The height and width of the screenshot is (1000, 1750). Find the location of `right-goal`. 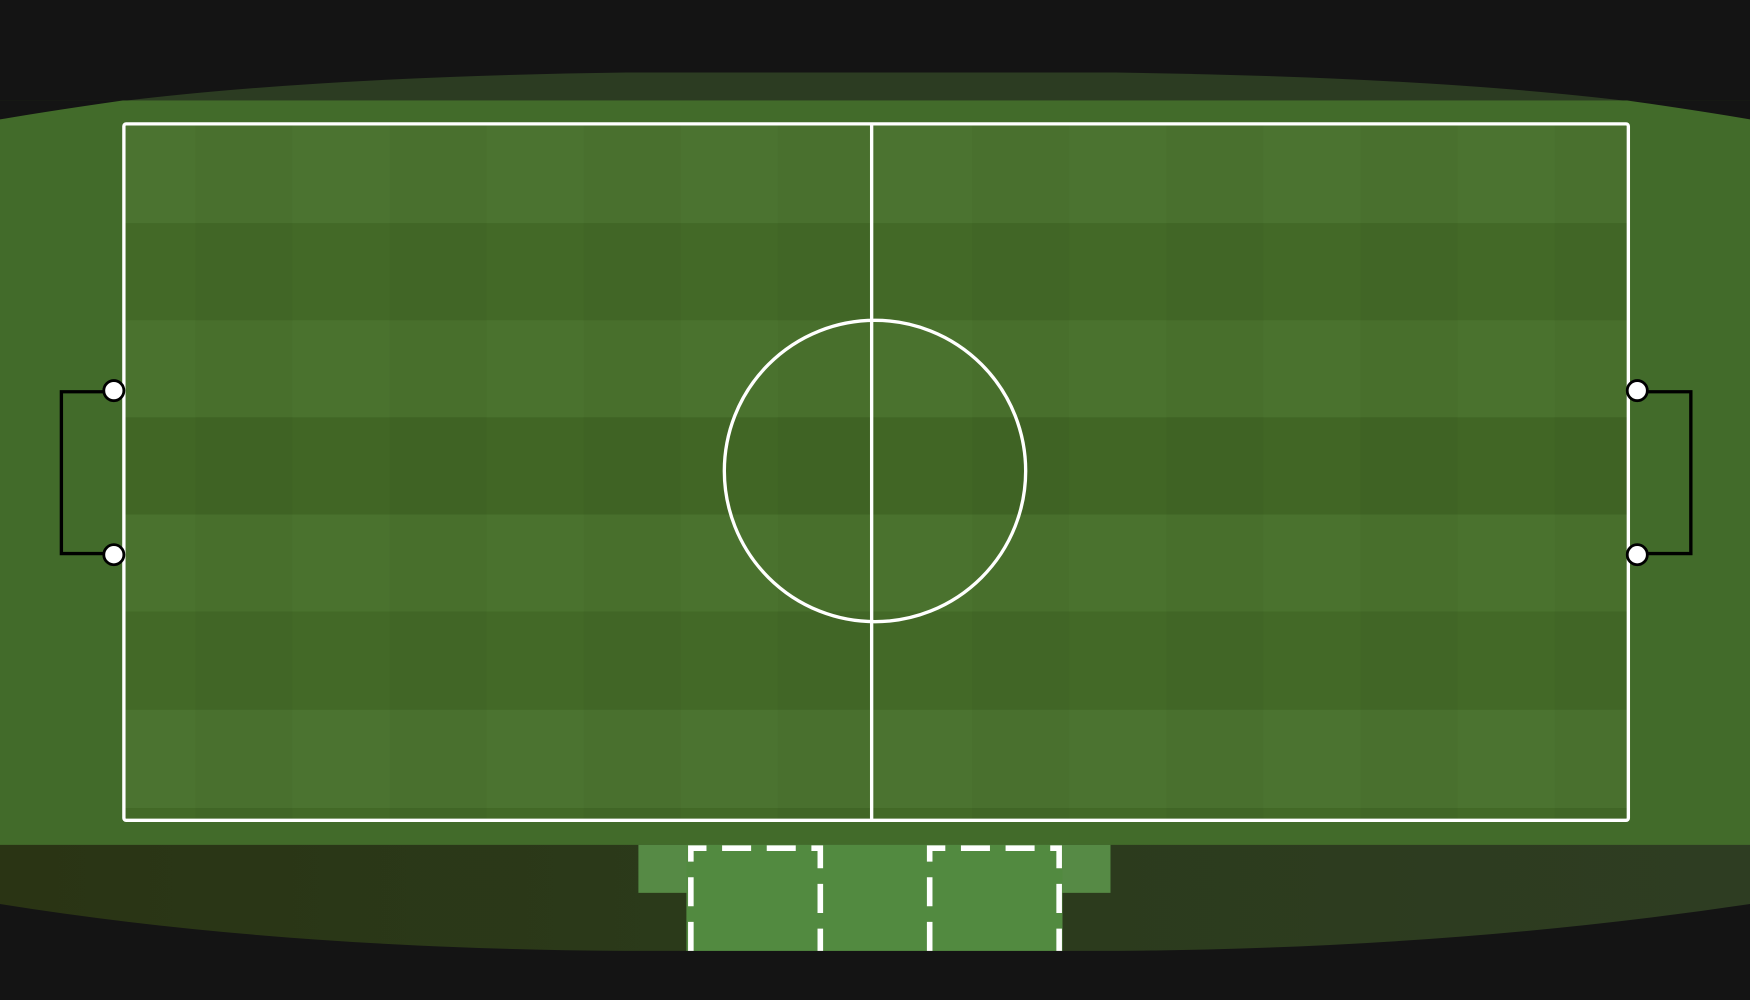

right-goal is located at coordinates (1665, 473).